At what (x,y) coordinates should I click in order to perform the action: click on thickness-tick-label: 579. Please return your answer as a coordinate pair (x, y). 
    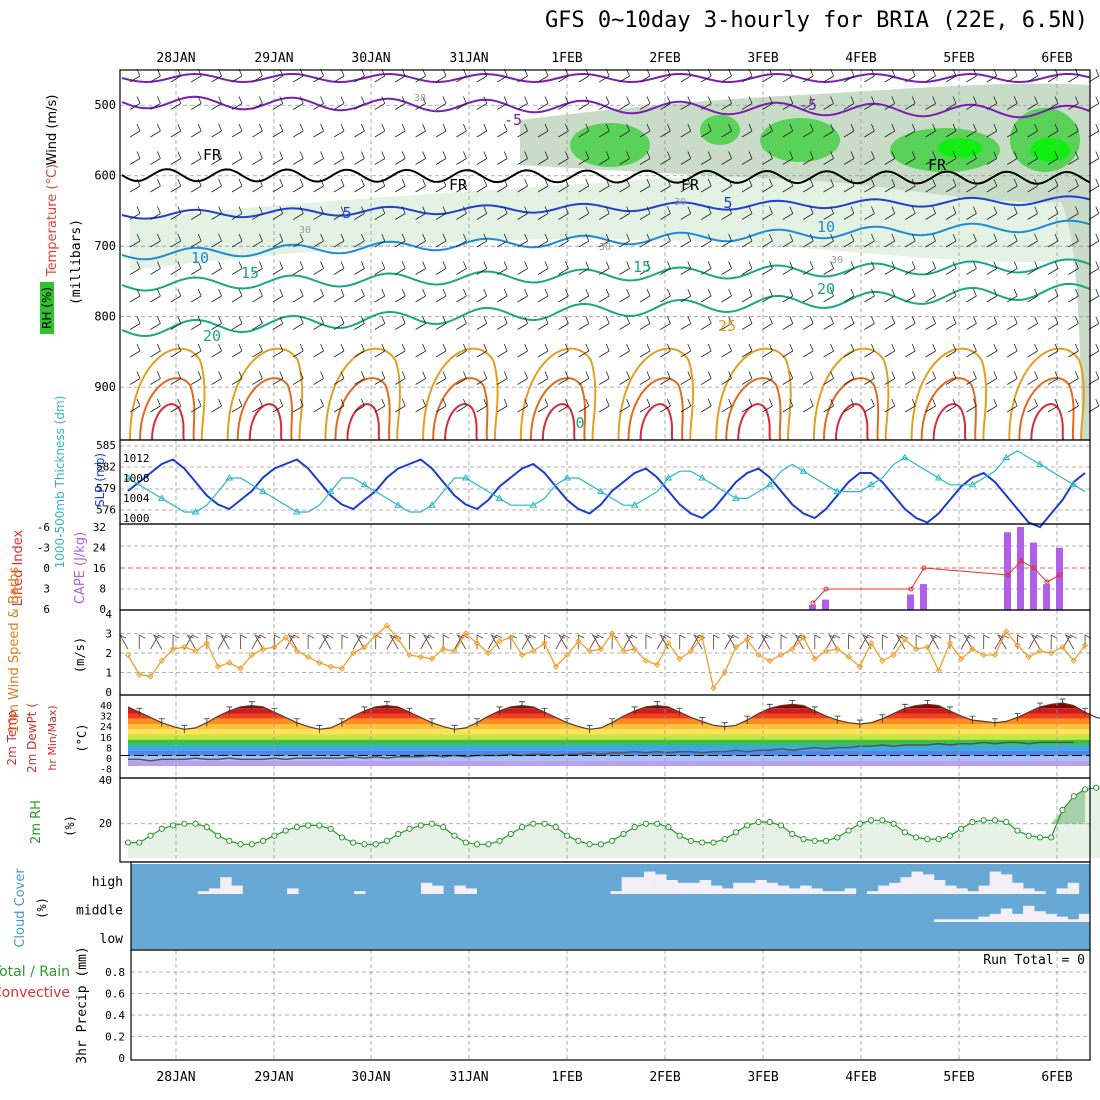
    Looking at the image, I should click on (106, 488).